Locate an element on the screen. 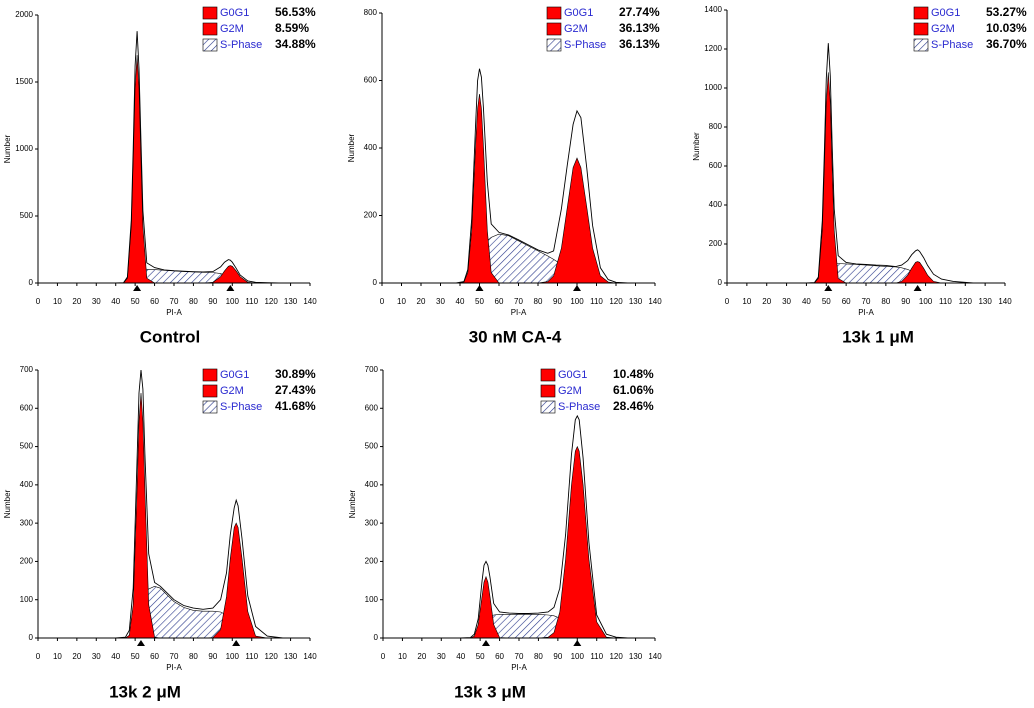 The height and width of the screenshot is (708, 1034). y-tick-label: 0 is located at coordinates (720, 282).